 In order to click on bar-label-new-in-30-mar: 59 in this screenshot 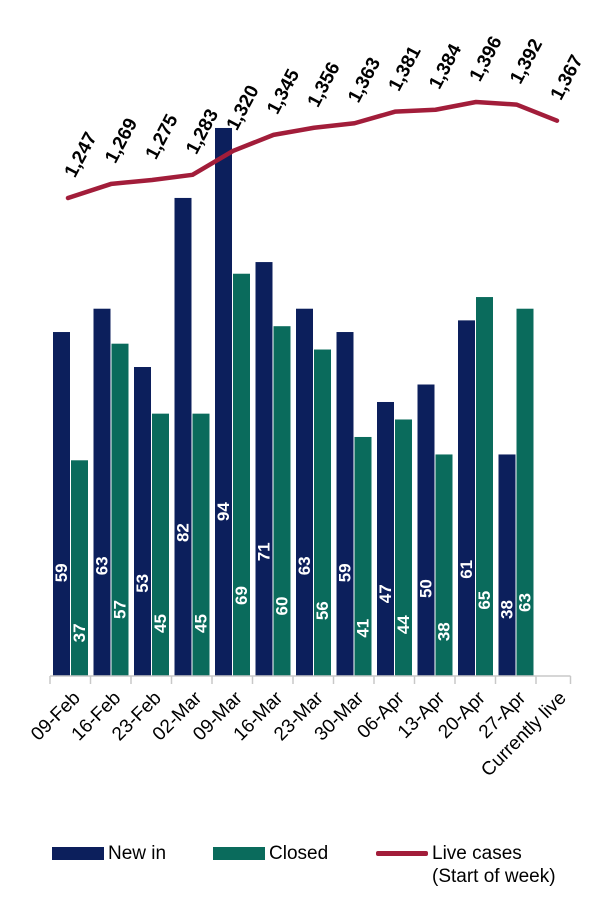, I will do `click(345, 572)`.